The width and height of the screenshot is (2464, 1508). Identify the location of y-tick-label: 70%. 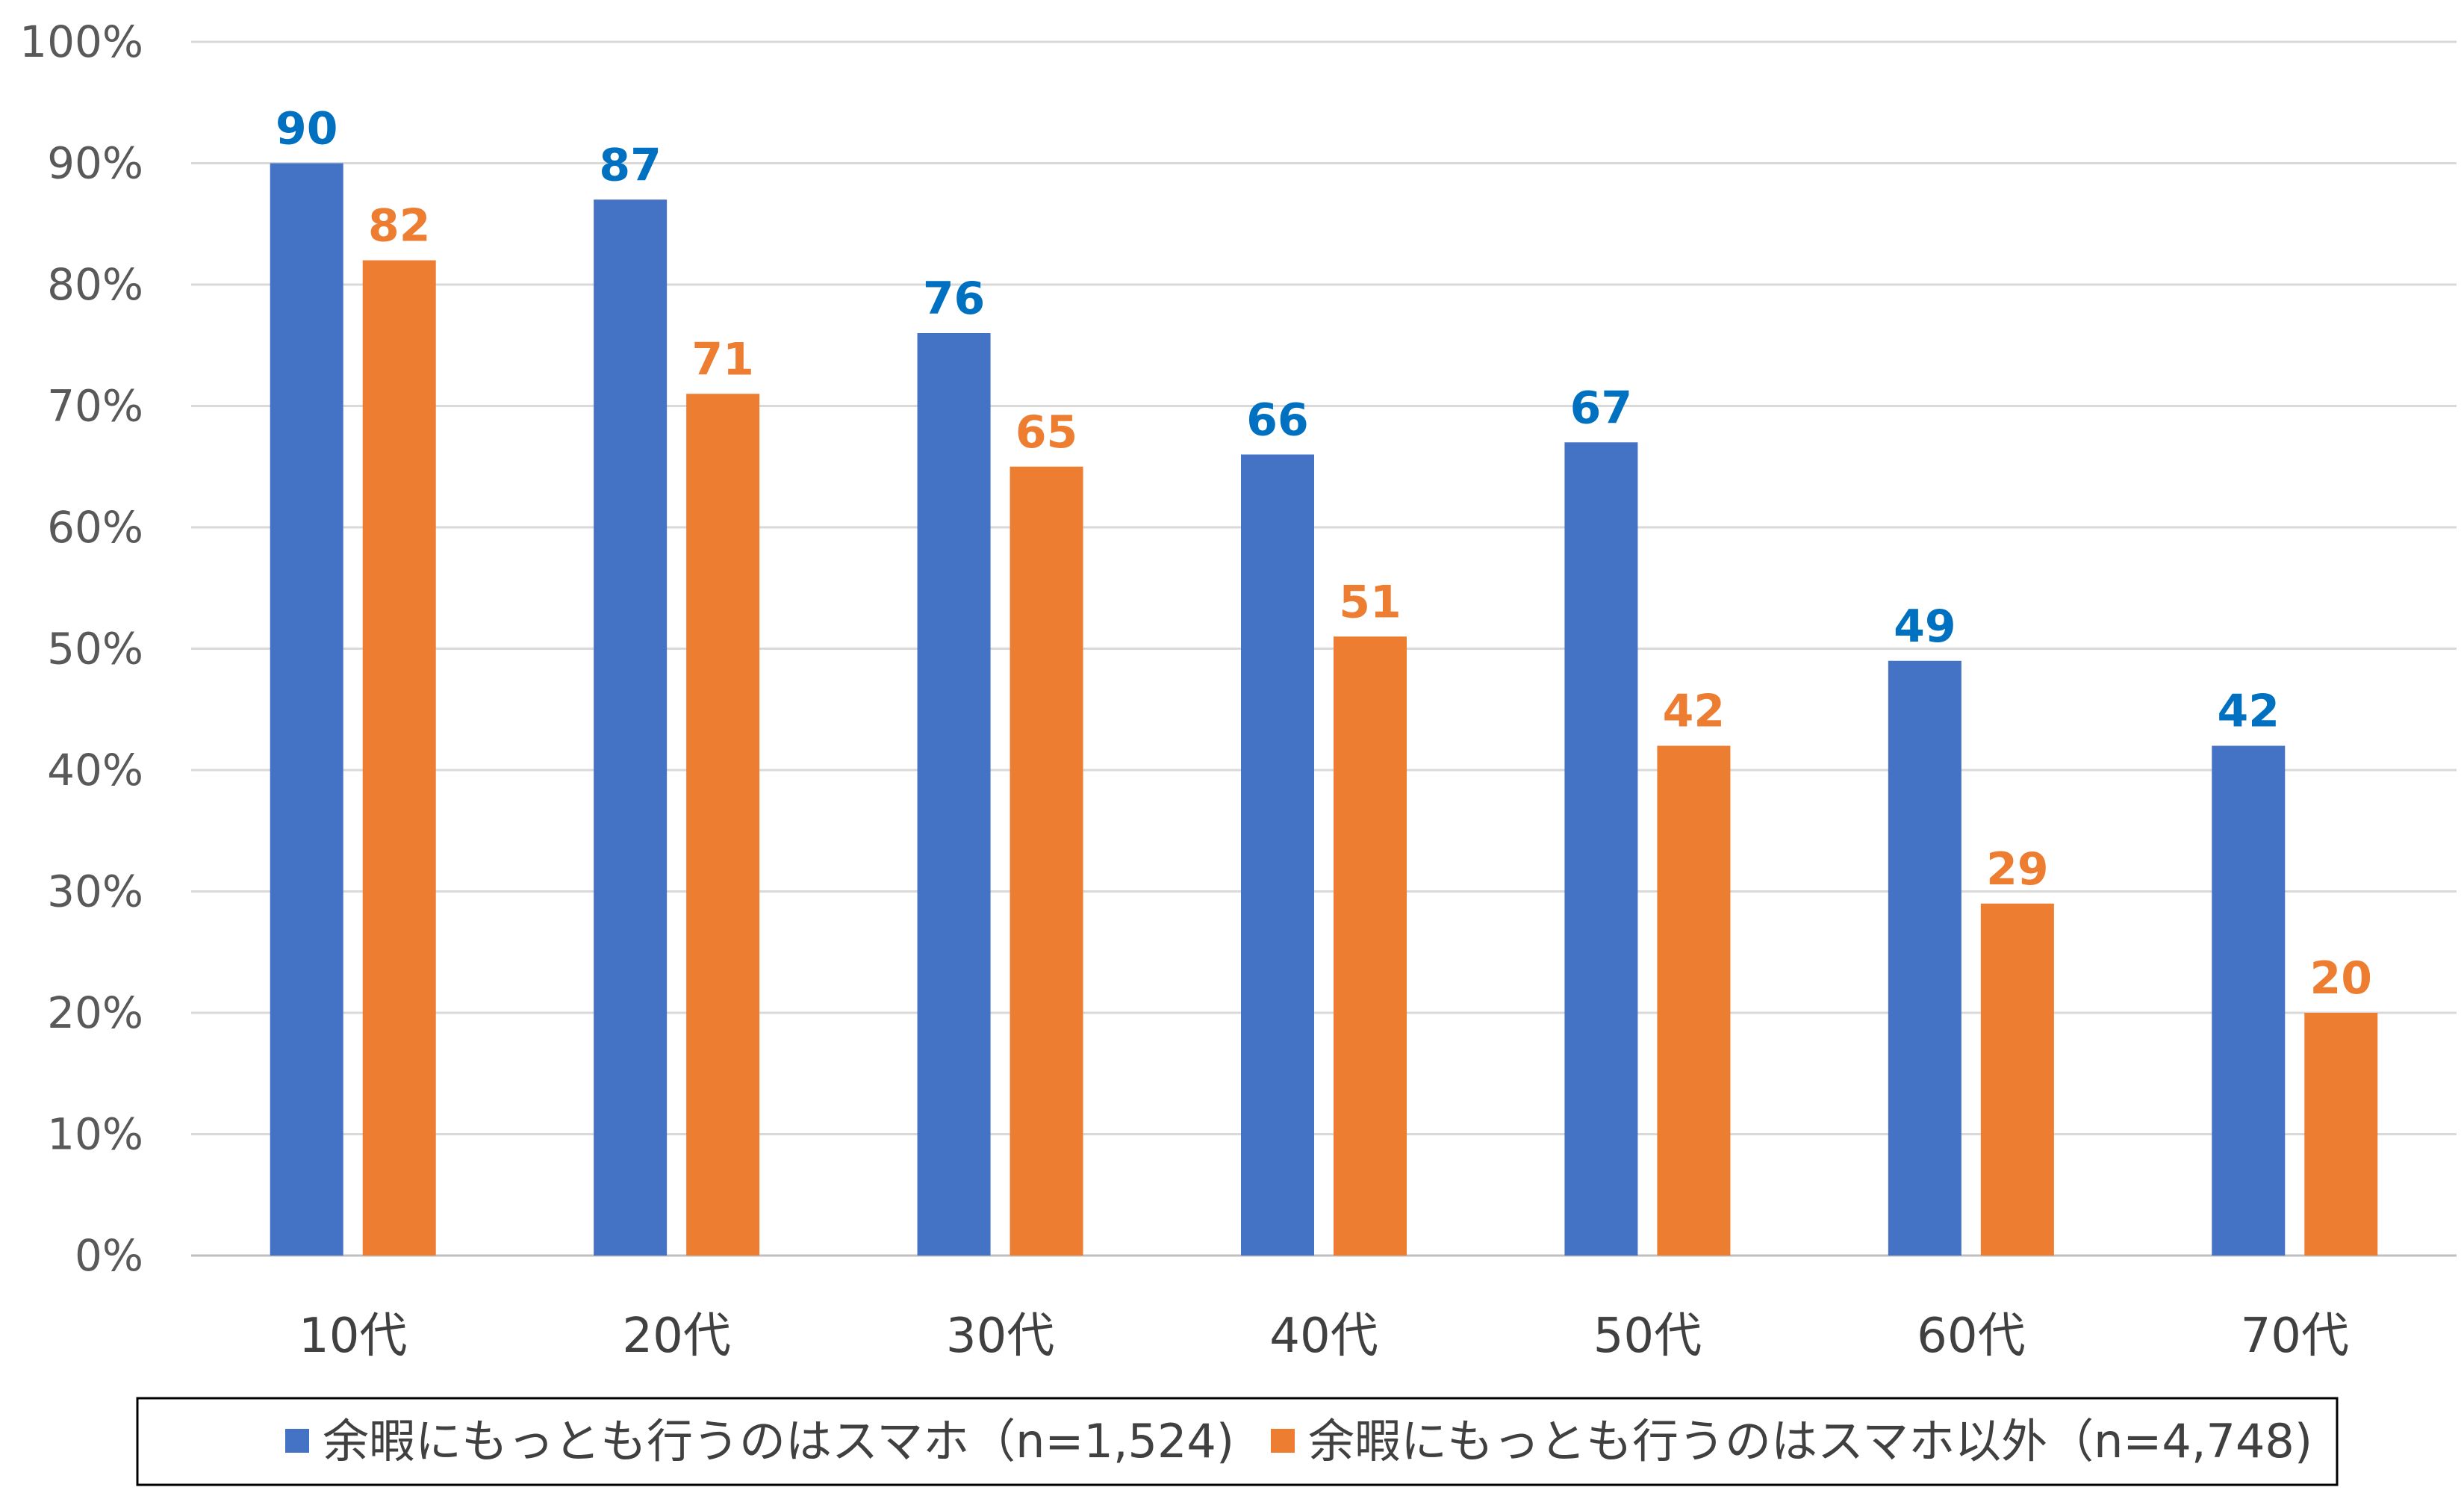
(95, 406).